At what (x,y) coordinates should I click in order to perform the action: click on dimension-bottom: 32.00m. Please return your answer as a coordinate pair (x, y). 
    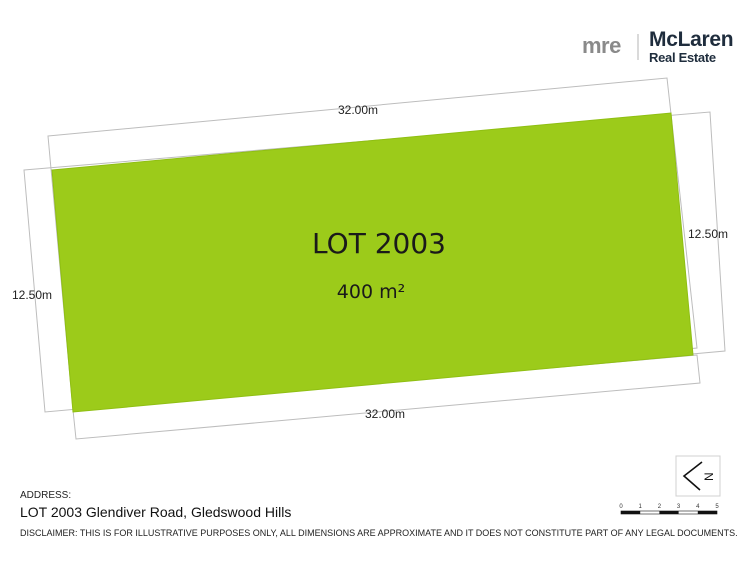
    Looking at the image, I should click on (385, 414).